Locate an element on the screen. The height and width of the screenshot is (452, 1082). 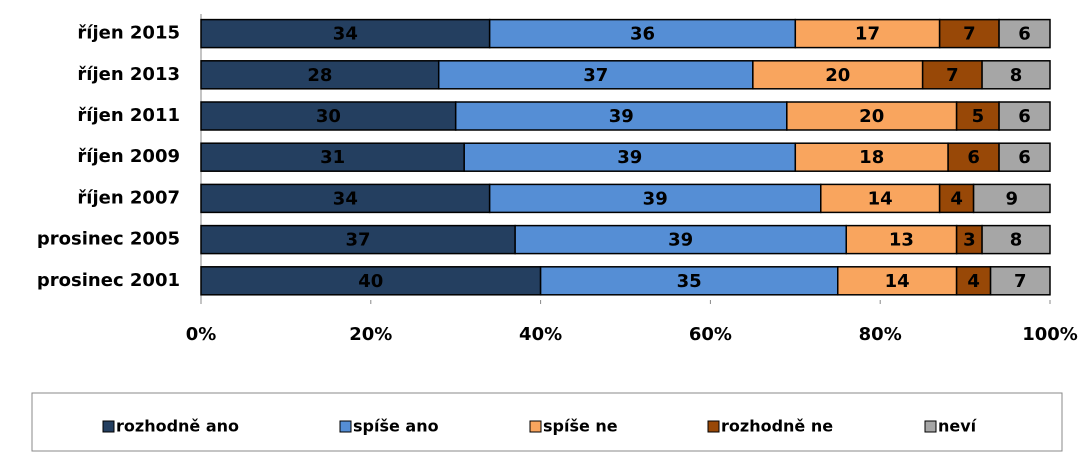
x-tick-label: 60% is located at coordinates (710, 334).